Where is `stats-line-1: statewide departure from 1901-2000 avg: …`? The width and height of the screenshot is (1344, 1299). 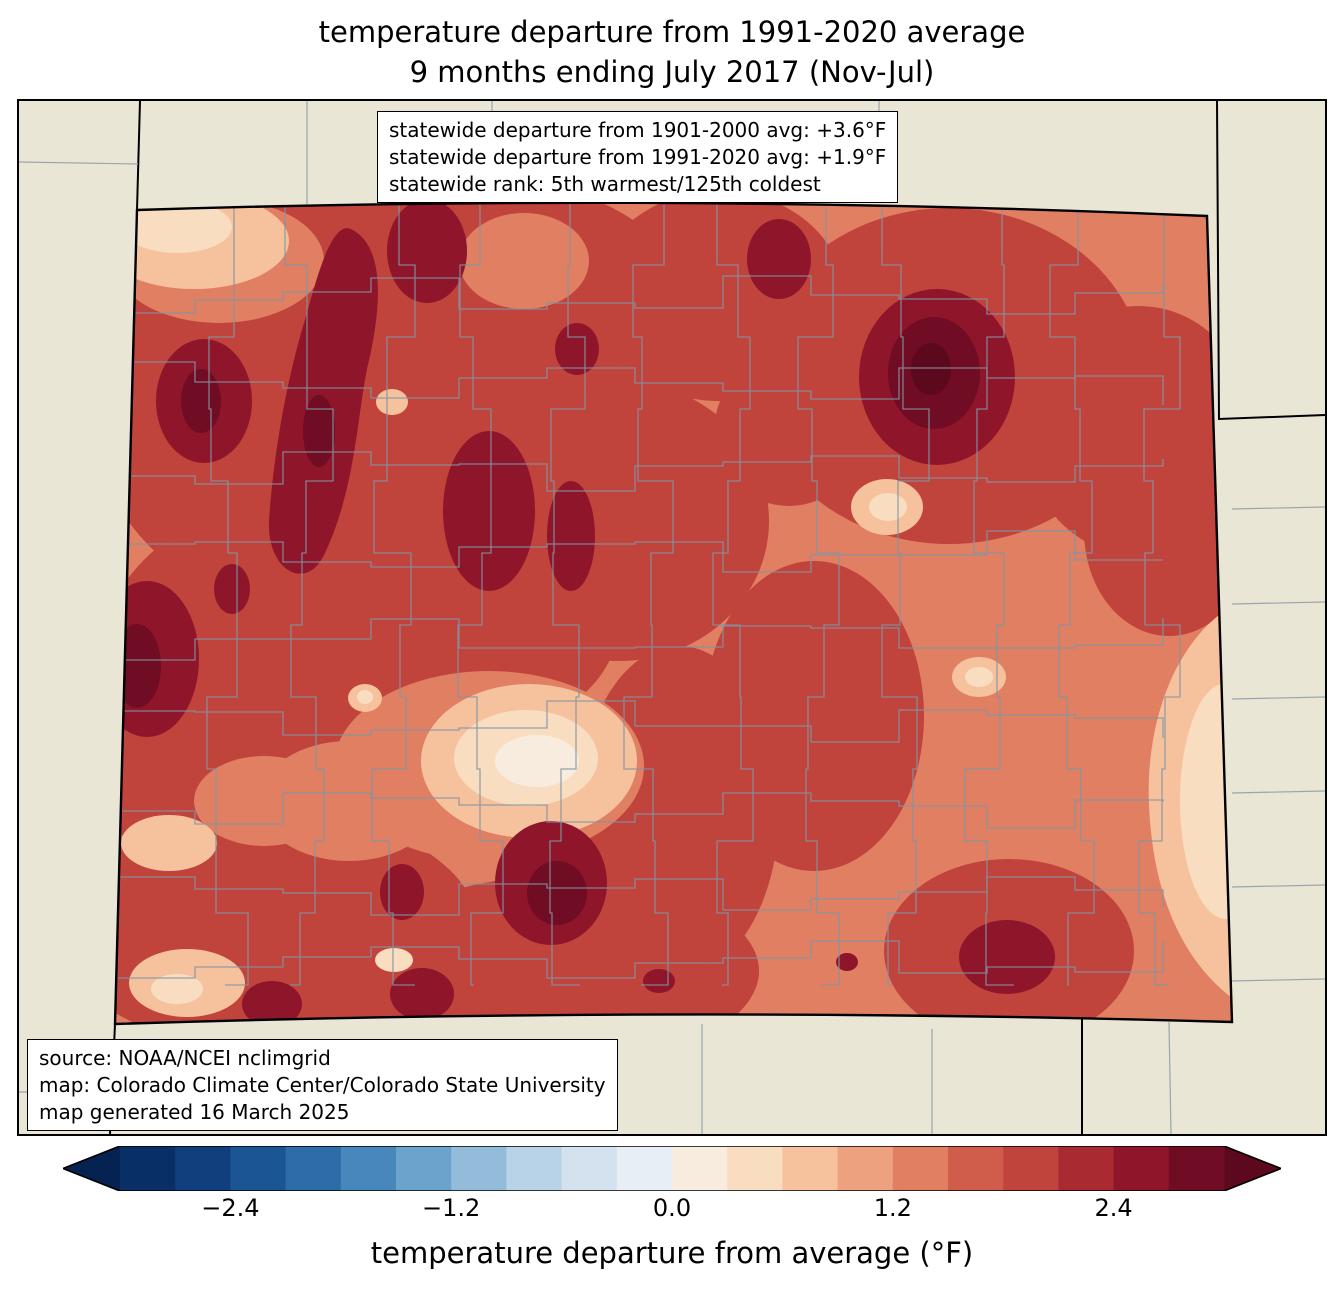
stats-line-1: statewide departure from 1901-2000 avg: … is located at coordinates (638, 130).